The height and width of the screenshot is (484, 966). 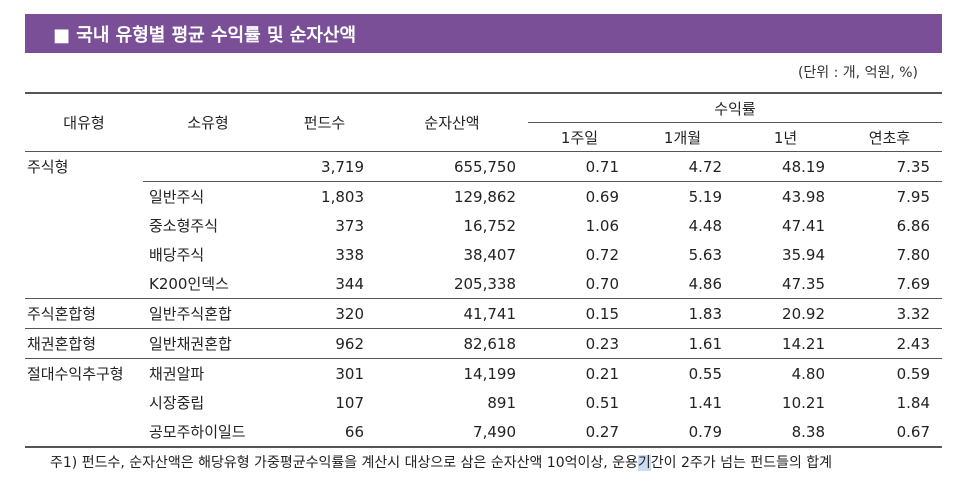 I want to click on cell-minor: 공모주하이일드, so click(x=208, y=432).